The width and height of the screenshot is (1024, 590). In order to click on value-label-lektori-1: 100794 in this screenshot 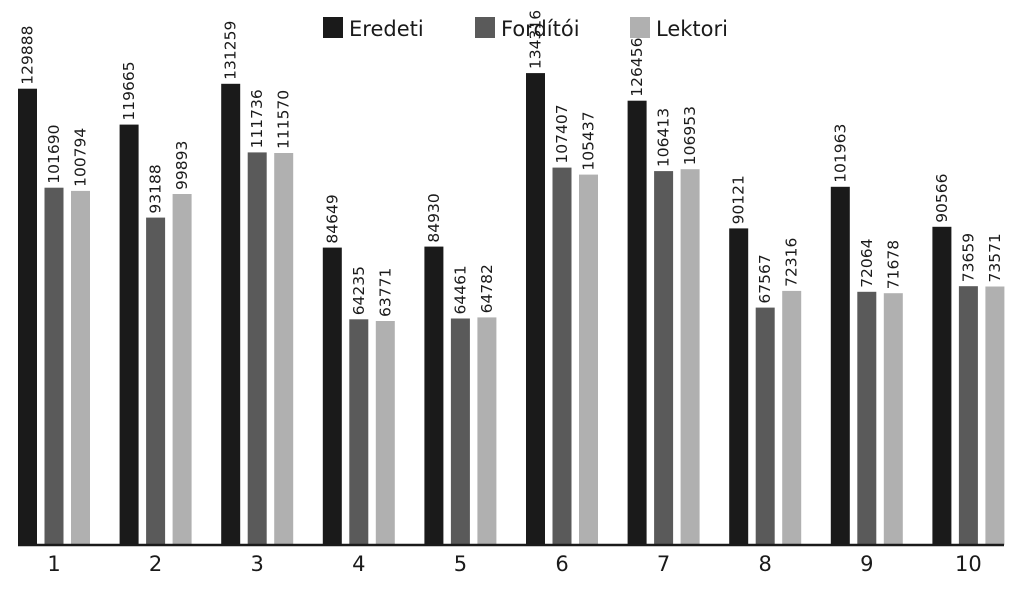, I will do `click(81, 157)`.